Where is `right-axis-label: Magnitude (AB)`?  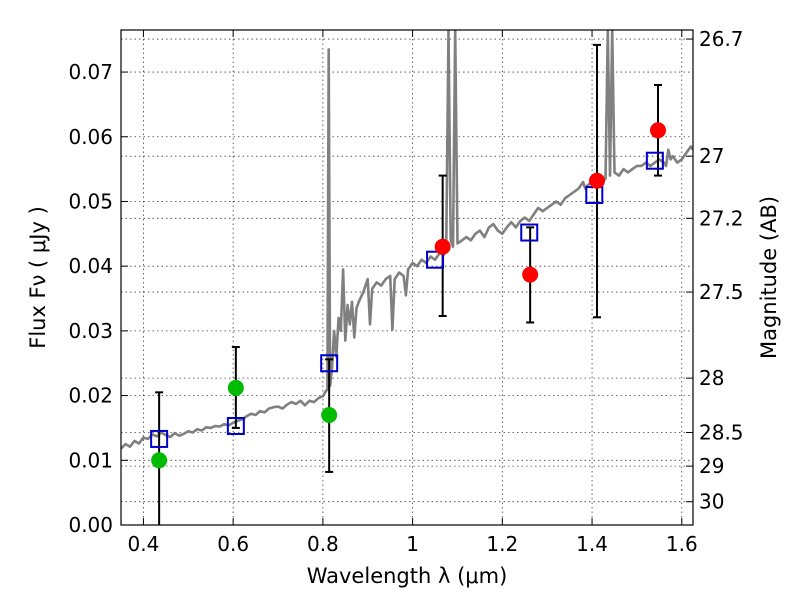
right-axis-label: Magnitude (AB) is located at coordinates (769, 277).